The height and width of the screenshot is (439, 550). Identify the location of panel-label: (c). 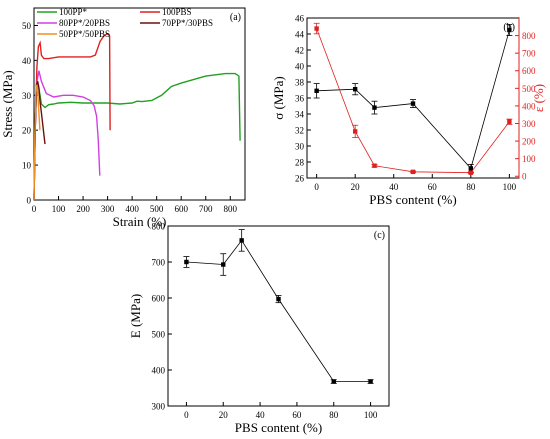
(379, 235).